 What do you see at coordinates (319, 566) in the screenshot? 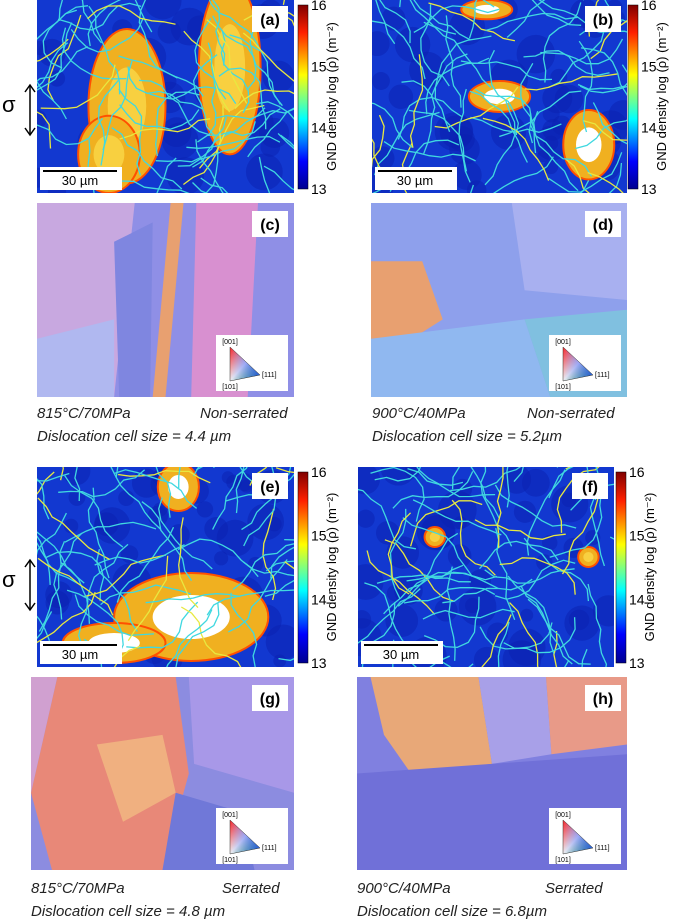
I see `dislocation-line` at bounding box center [319, 566].